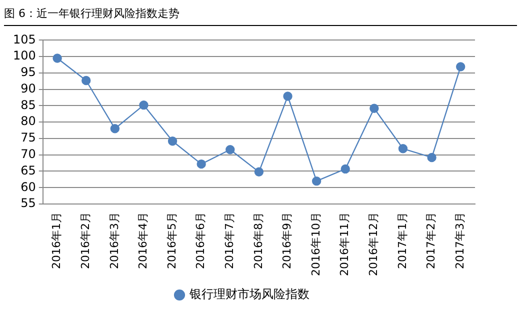 This screenshot has height=320, width=525. Describe the element at coordinates (57, 241) in the screenshot. I see `x-tick-label: 2016年1月` at that location.